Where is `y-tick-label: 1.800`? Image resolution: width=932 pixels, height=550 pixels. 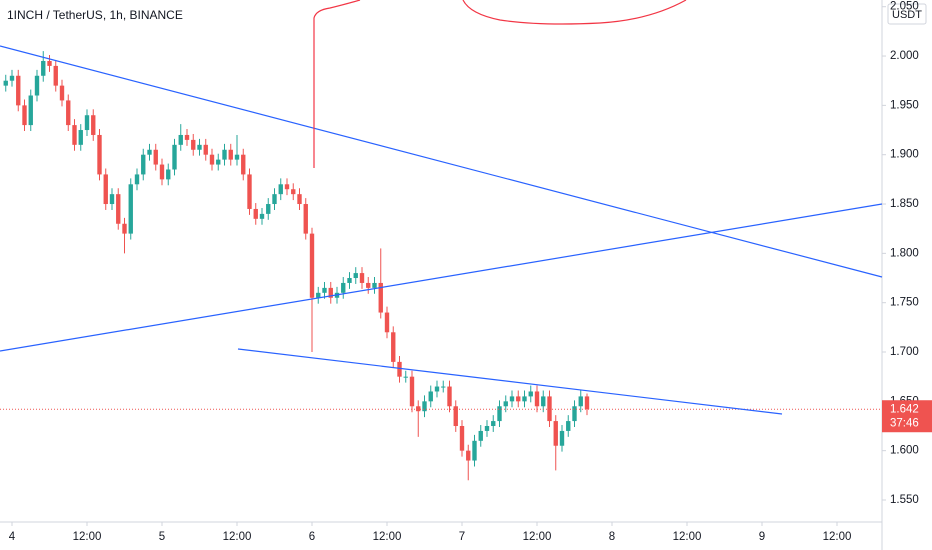
y-tick-label: 1.800 is located at coordinates (904, 253).